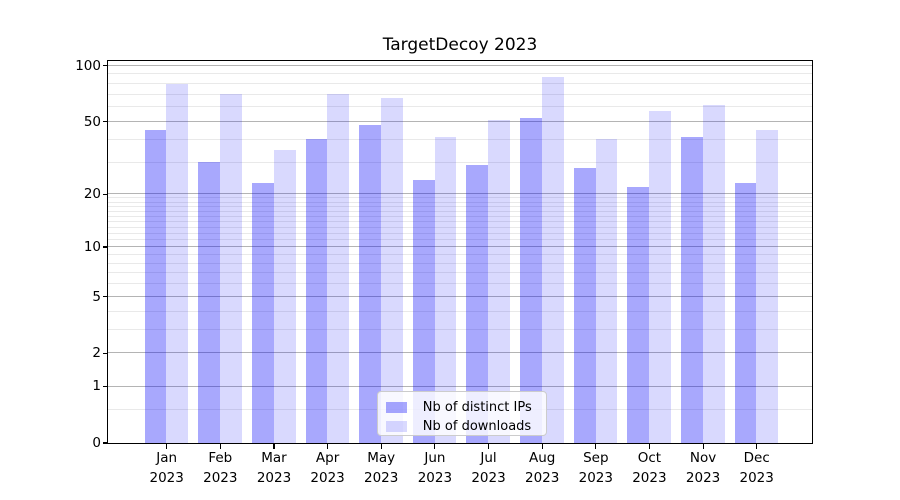 The image size is (900, 500). I want to click on bar-ips-jul, so click(477, 303).